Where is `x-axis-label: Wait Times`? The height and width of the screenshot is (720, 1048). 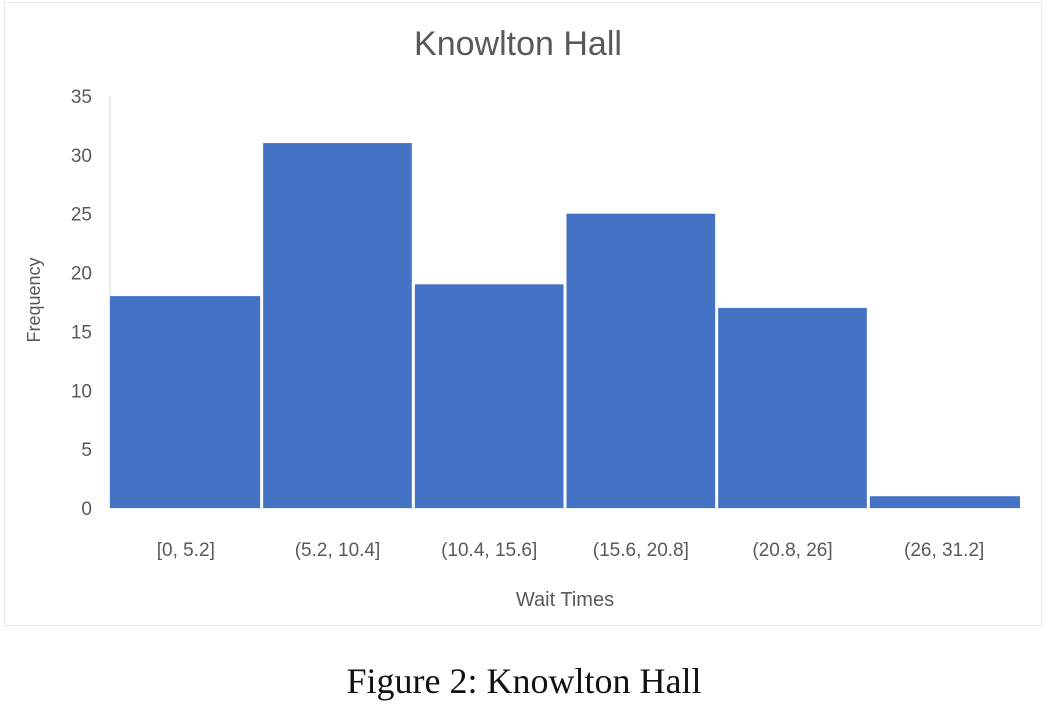
x-axis-label: Wait Times is located at coordinates (565, 600).